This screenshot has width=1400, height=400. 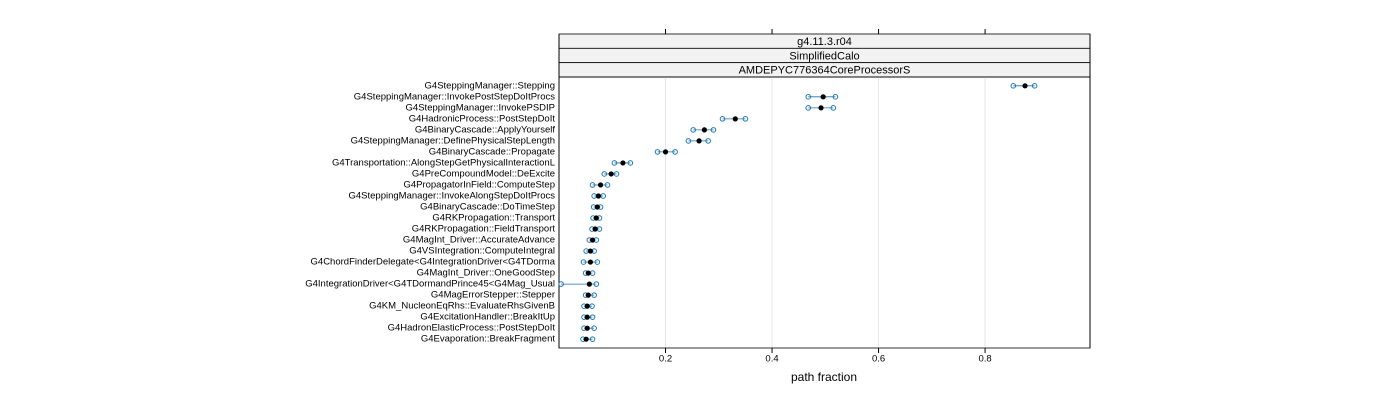 What do you see at coordinates (824, 42) in the screenshot?
I see `strip-label: g4.11.3.r04` at bounding box center [824, 42].